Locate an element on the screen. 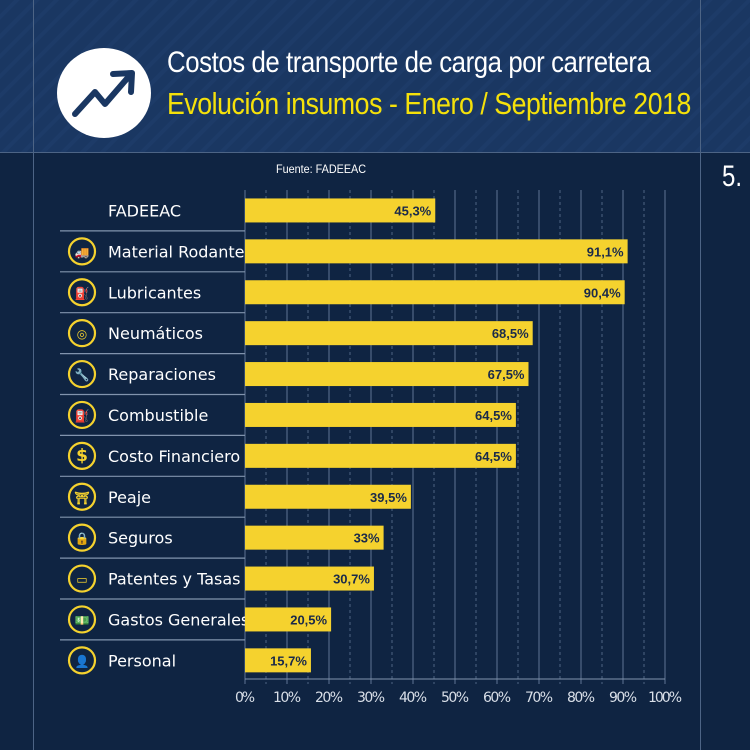 This screenshot has height=750, width=750. lock-icon: 🔒 is located at coordinates (82, 537).